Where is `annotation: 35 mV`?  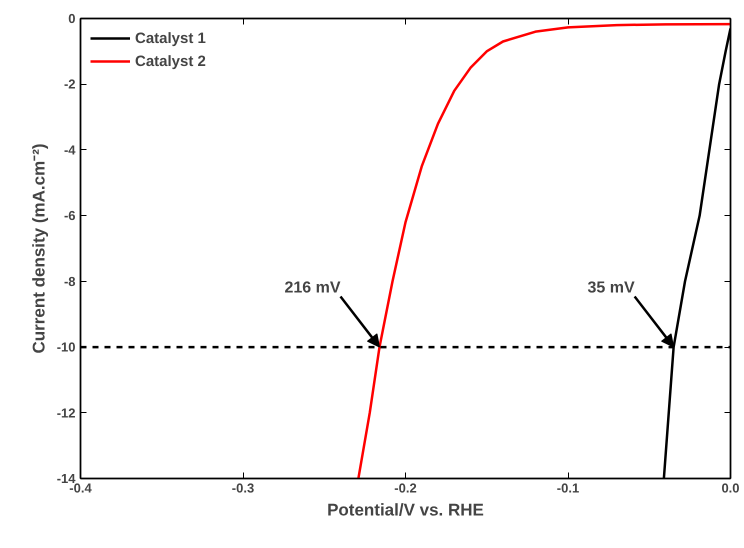
annotation: 35 mV is located at coordinates (611, 287).